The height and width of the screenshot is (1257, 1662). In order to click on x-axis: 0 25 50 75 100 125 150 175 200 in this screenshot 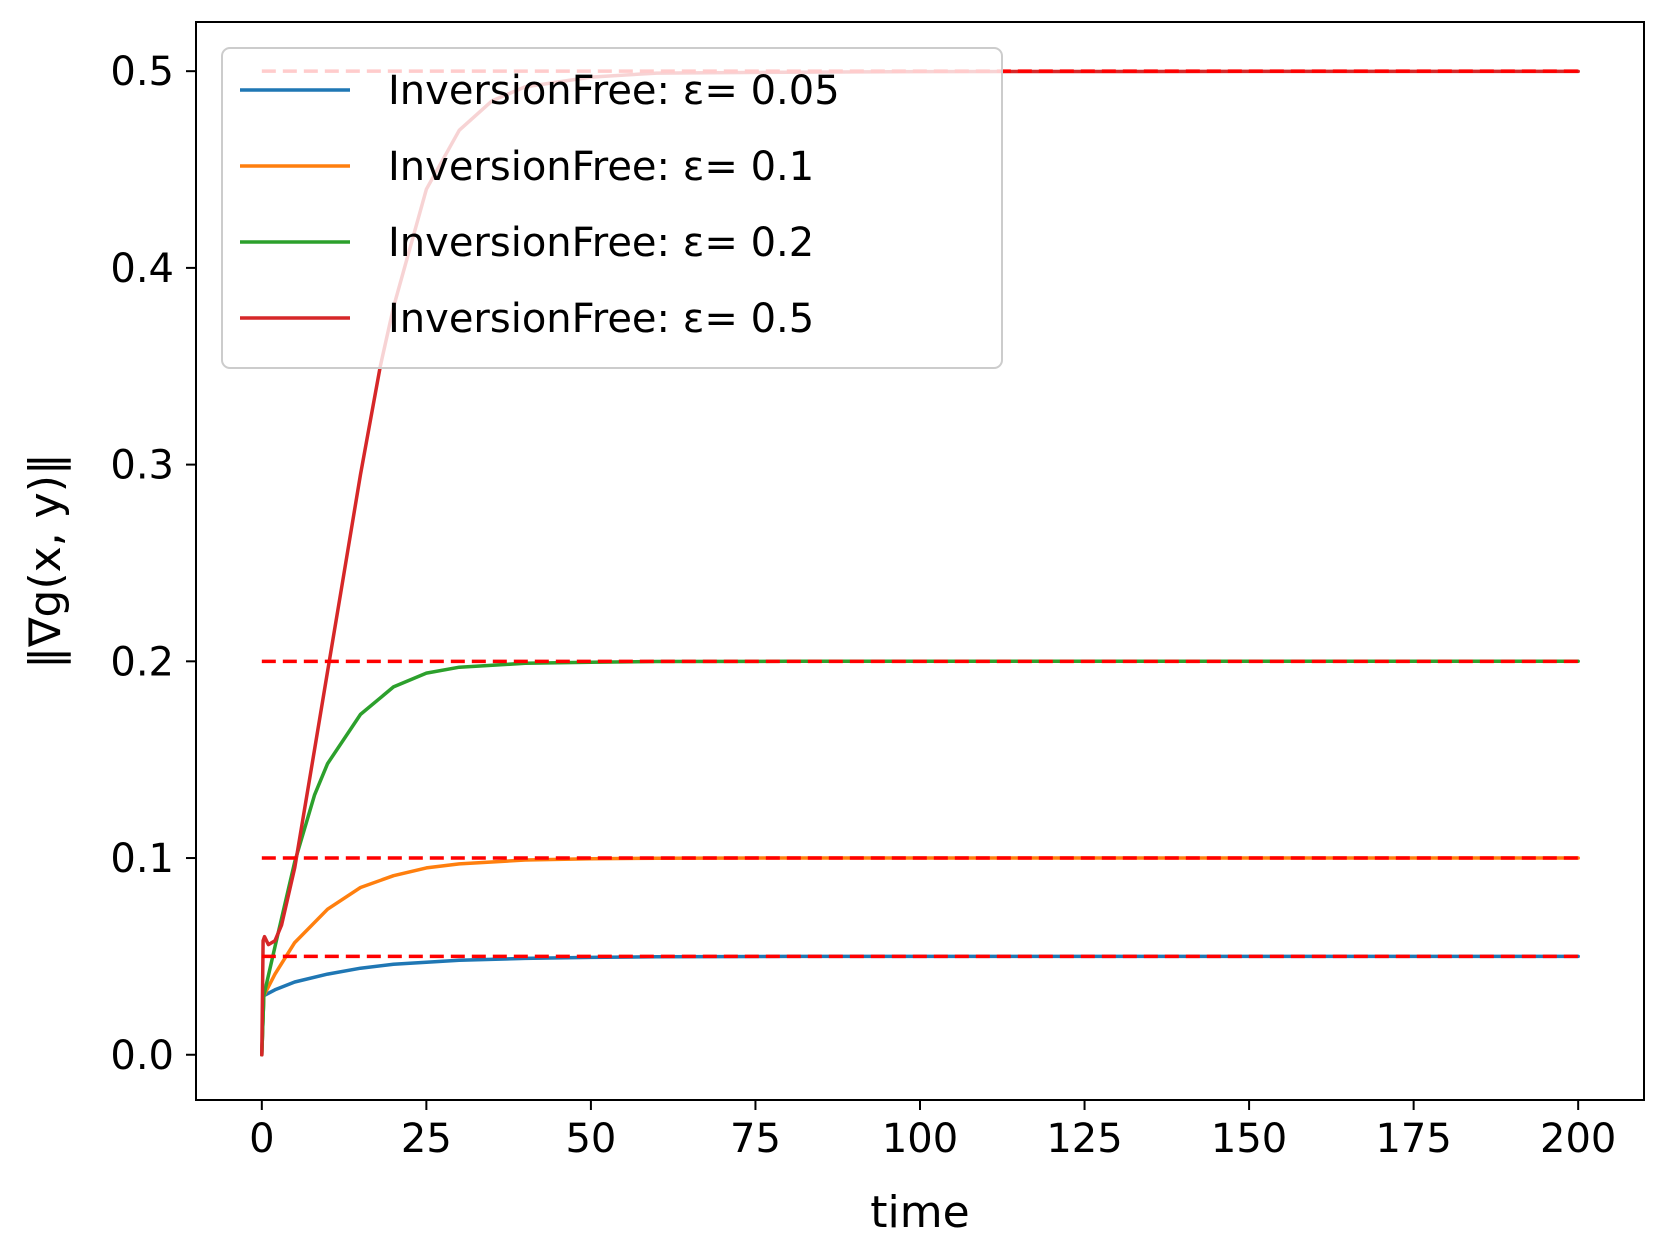, I will do `click(932, 1131)`.